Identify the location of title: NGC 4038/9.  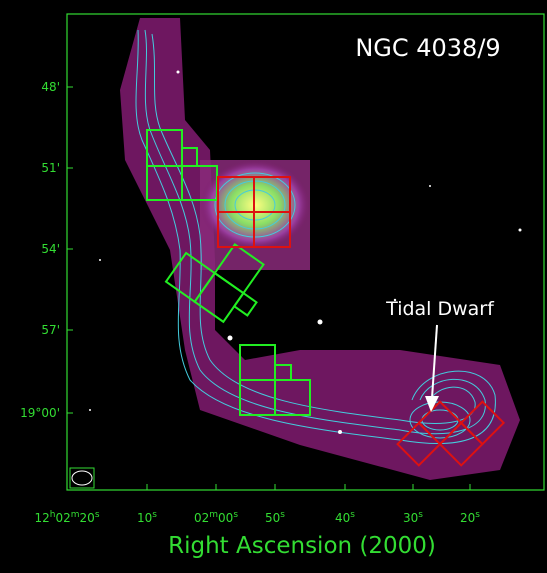
(427, 48).